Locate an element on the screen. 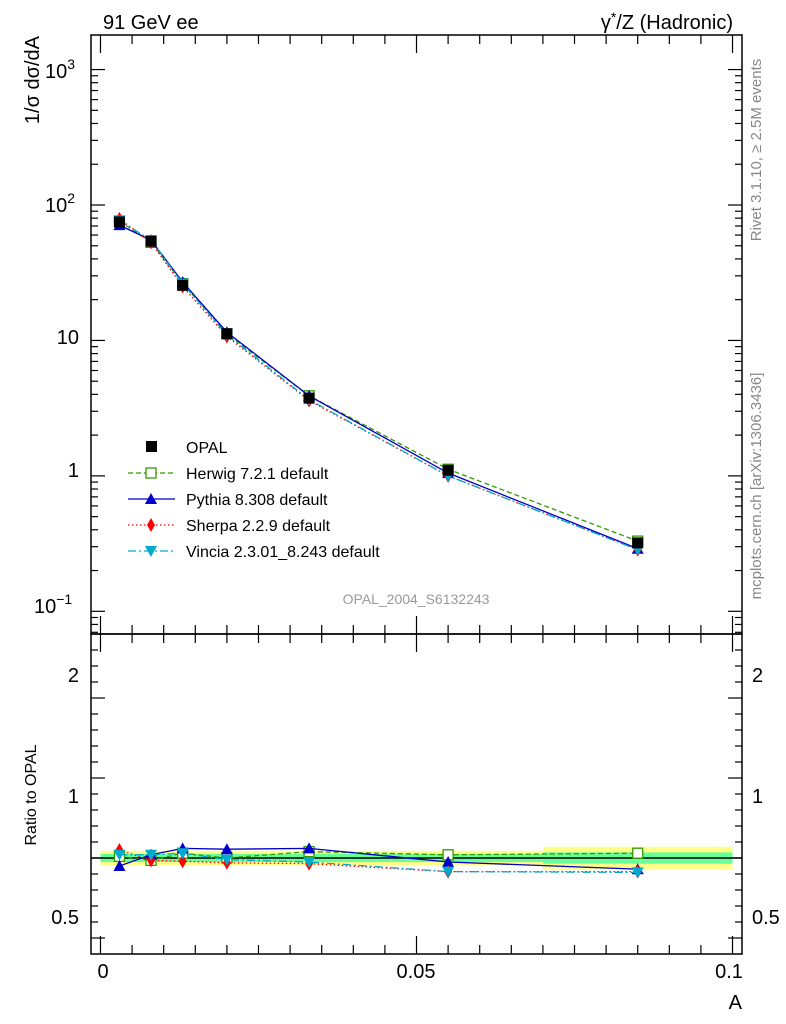  ytick-1000-base: 10 is located at coordinates (56, 72).